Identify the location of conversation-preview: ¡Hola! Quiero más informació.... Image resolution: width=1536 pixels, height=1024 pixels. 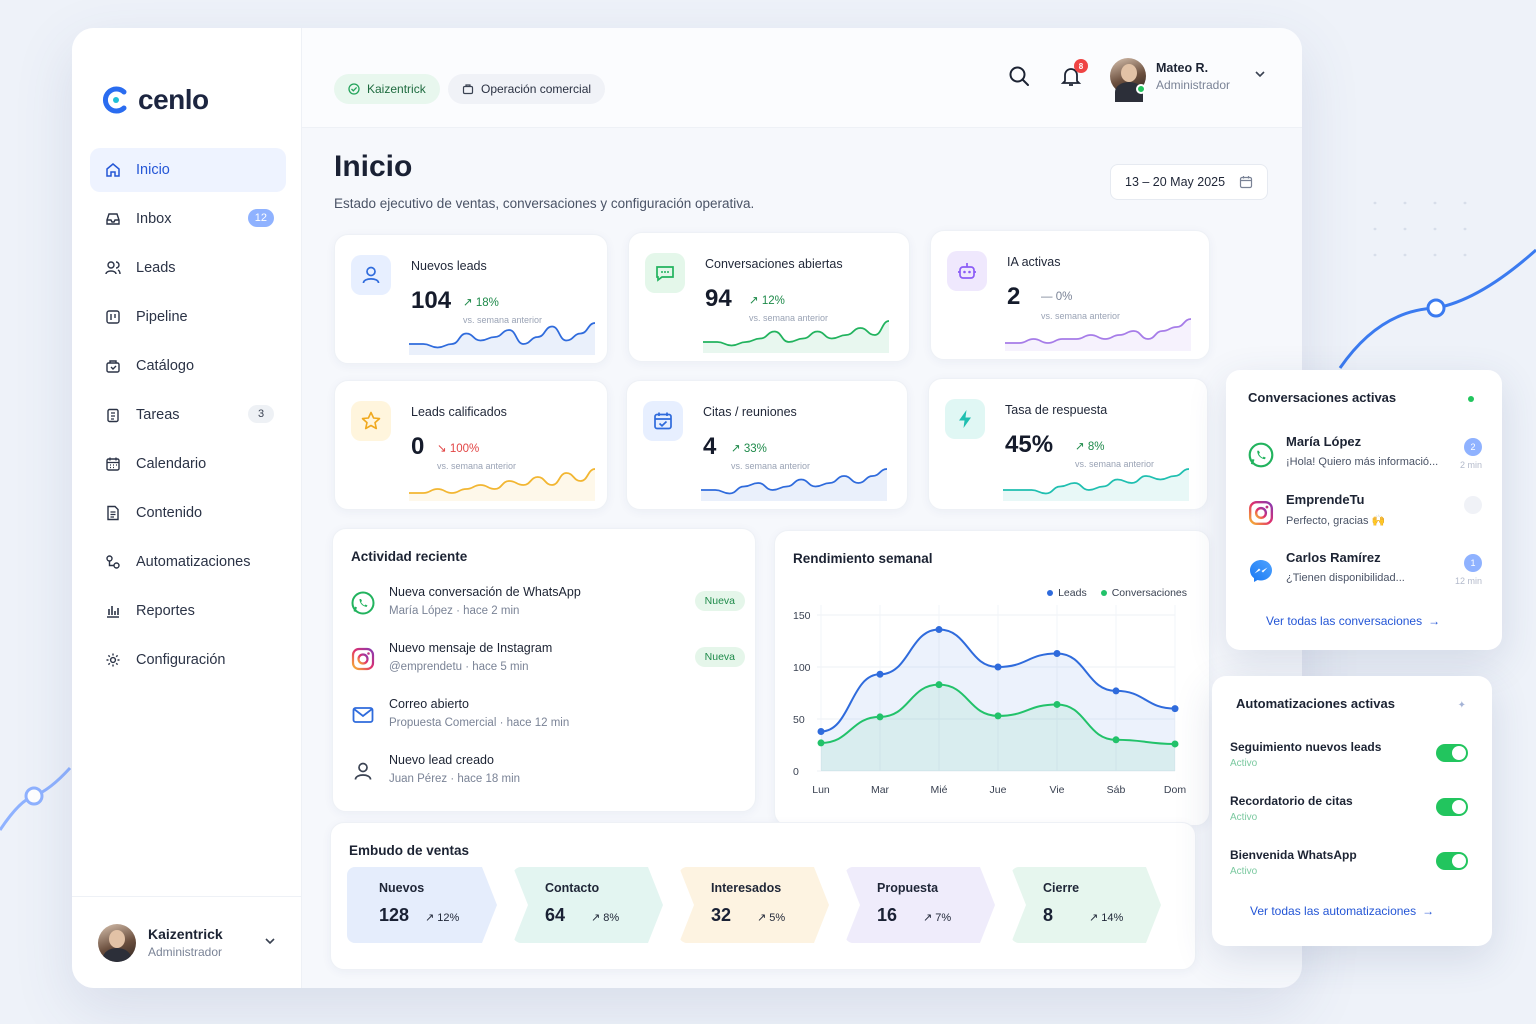
(1362, 462).